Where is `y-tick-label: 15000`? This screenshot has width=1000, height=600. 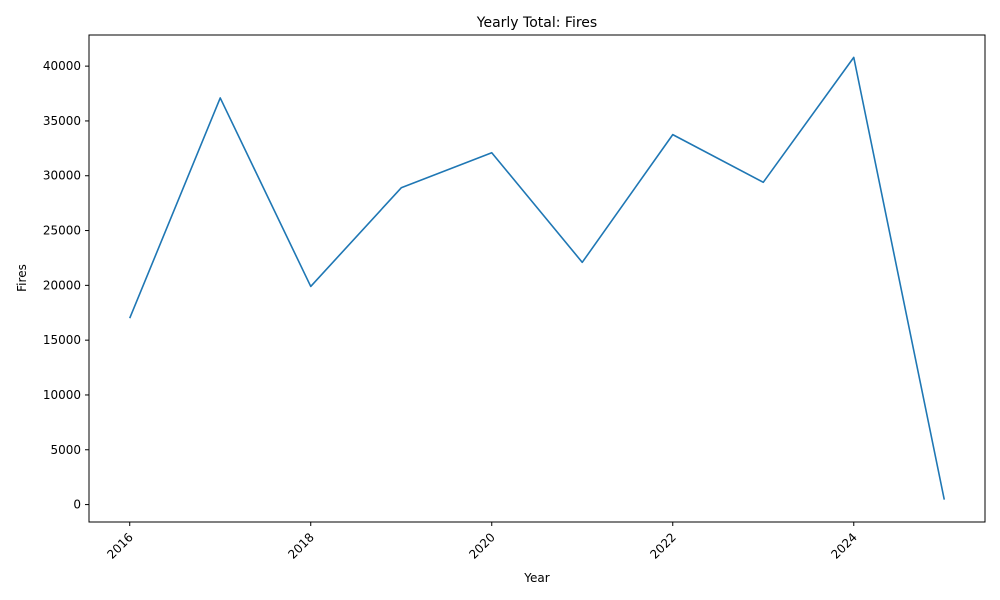
y-tick-label: 15000 is located at coordinates (62, 340).